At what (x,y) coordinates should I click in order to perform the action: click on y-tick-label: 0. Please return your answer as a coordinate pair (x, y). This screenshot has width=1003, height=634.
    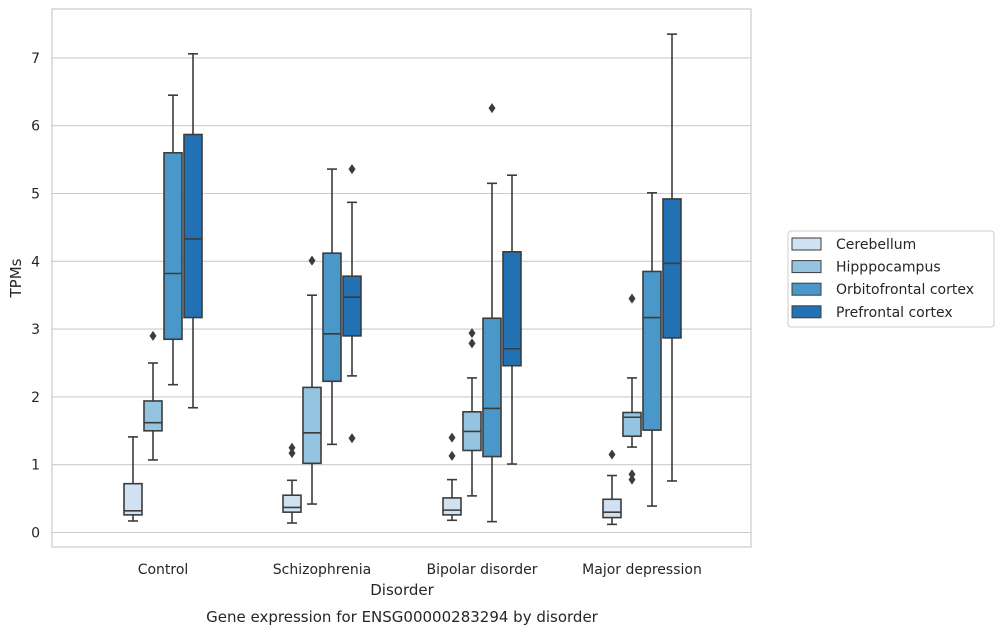
    Looking at the image, I should click on (35, 534).